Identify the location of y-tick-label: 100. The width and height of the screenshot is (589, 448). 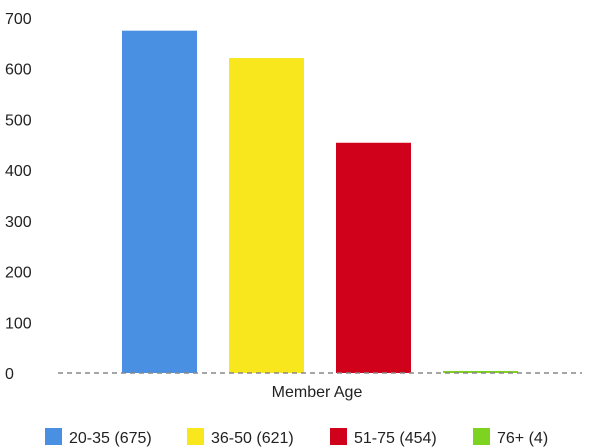
(18, 323).